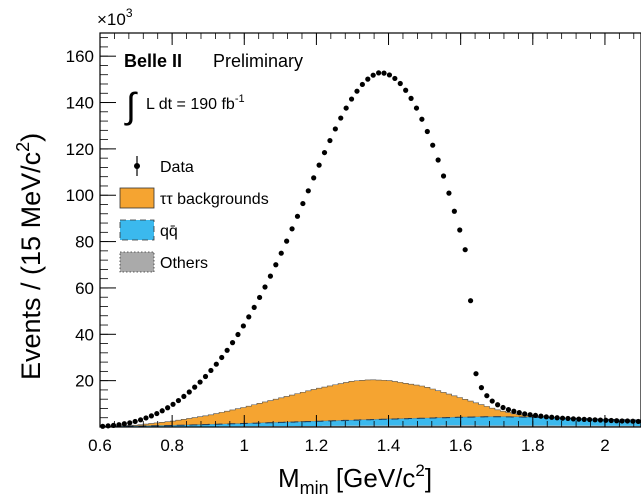 This screenshot has width=641, height=496. Describe the element at coordinates (389, 445) in the screenshot. I see `x-tick-label: 1.4` at that location.